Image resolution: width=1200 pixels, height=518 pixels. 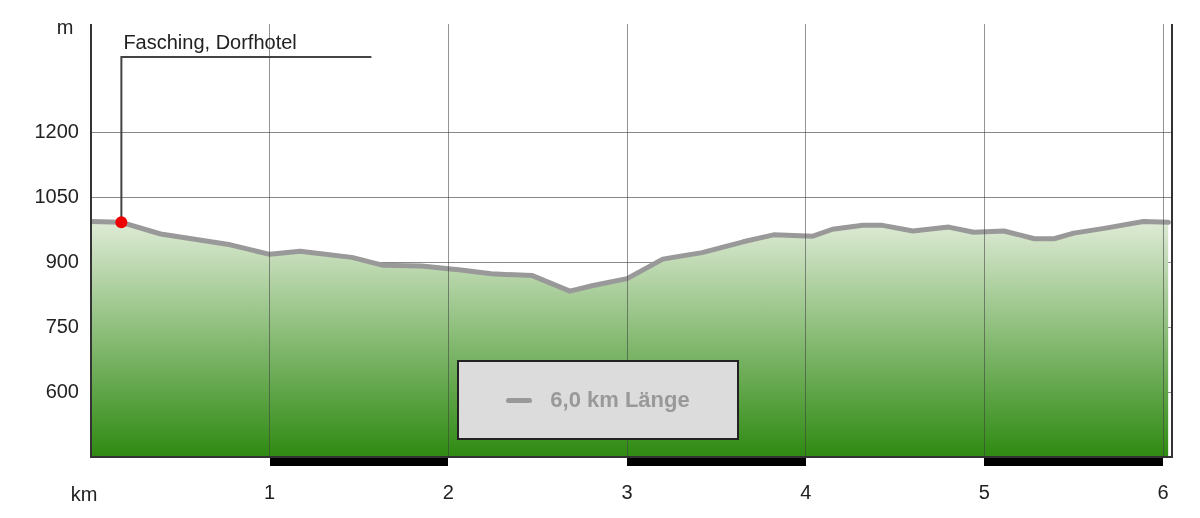 What do you see at coordinates (210, 42) in the screenshot?
I see `annotation: Fasching, Dorfhotel` at bounding box center [210, 42].